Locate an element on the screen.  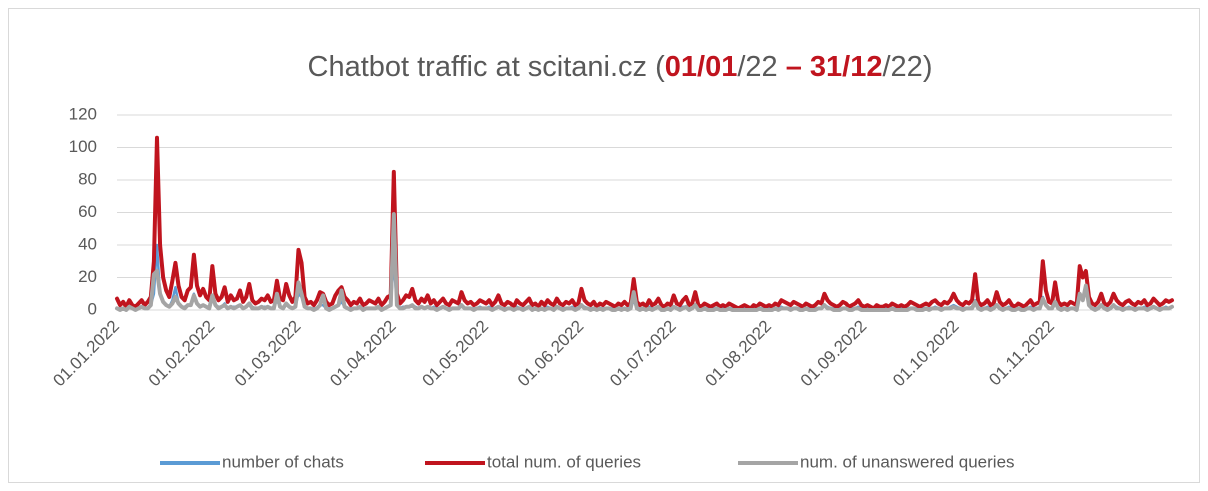
legend-label: num. of unanswered queries is located at coordinates (907, 461).